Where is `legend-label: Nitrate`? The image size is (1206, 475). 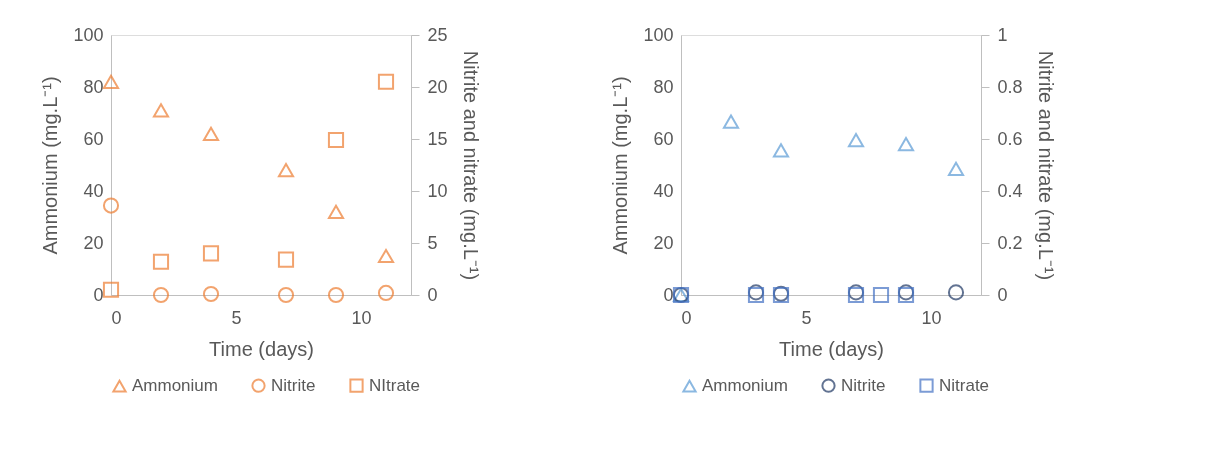
legend-label: Nitrate is located at coordinates (964, 385).